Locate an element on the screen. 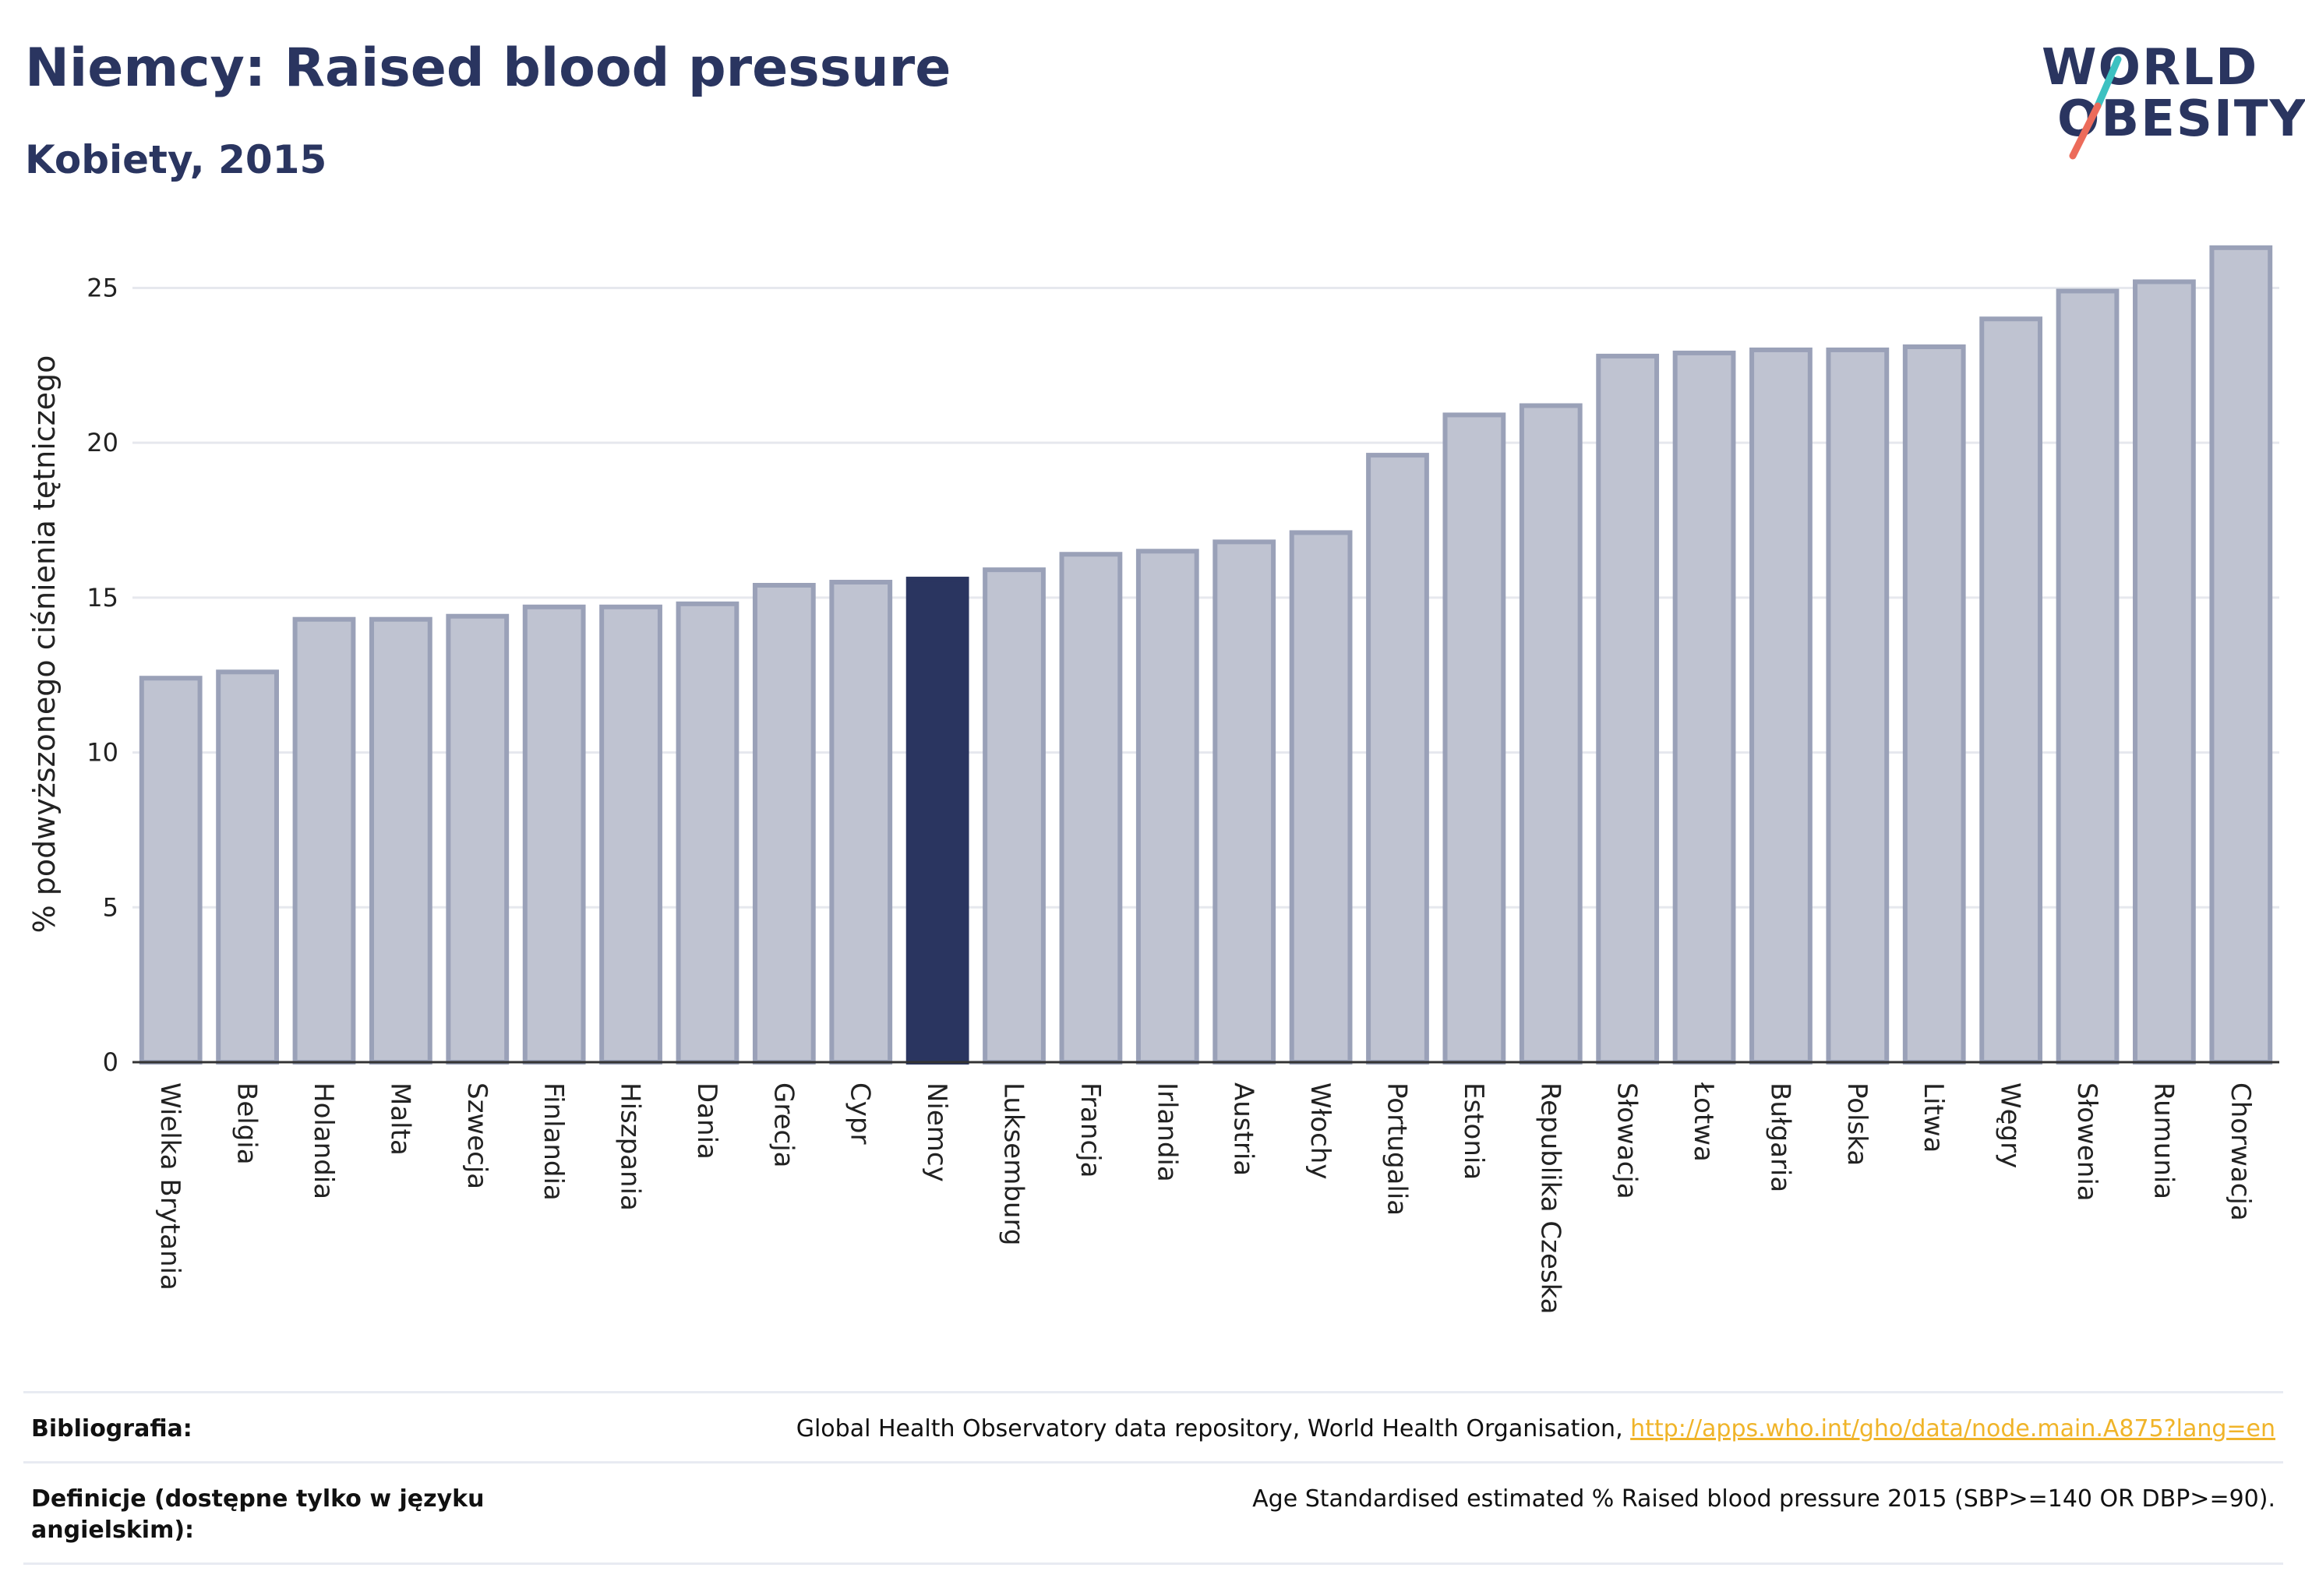  x-tick-label: Belgia is located at coordinates (247, 1123).